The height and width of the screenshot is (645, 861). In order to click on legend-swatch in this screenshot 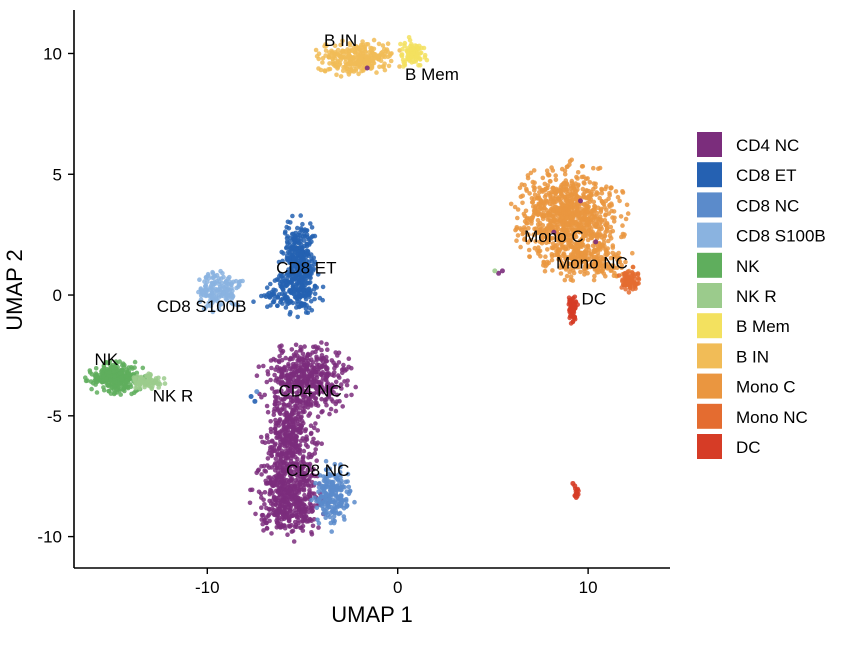, I will do `click(709, 386)`.